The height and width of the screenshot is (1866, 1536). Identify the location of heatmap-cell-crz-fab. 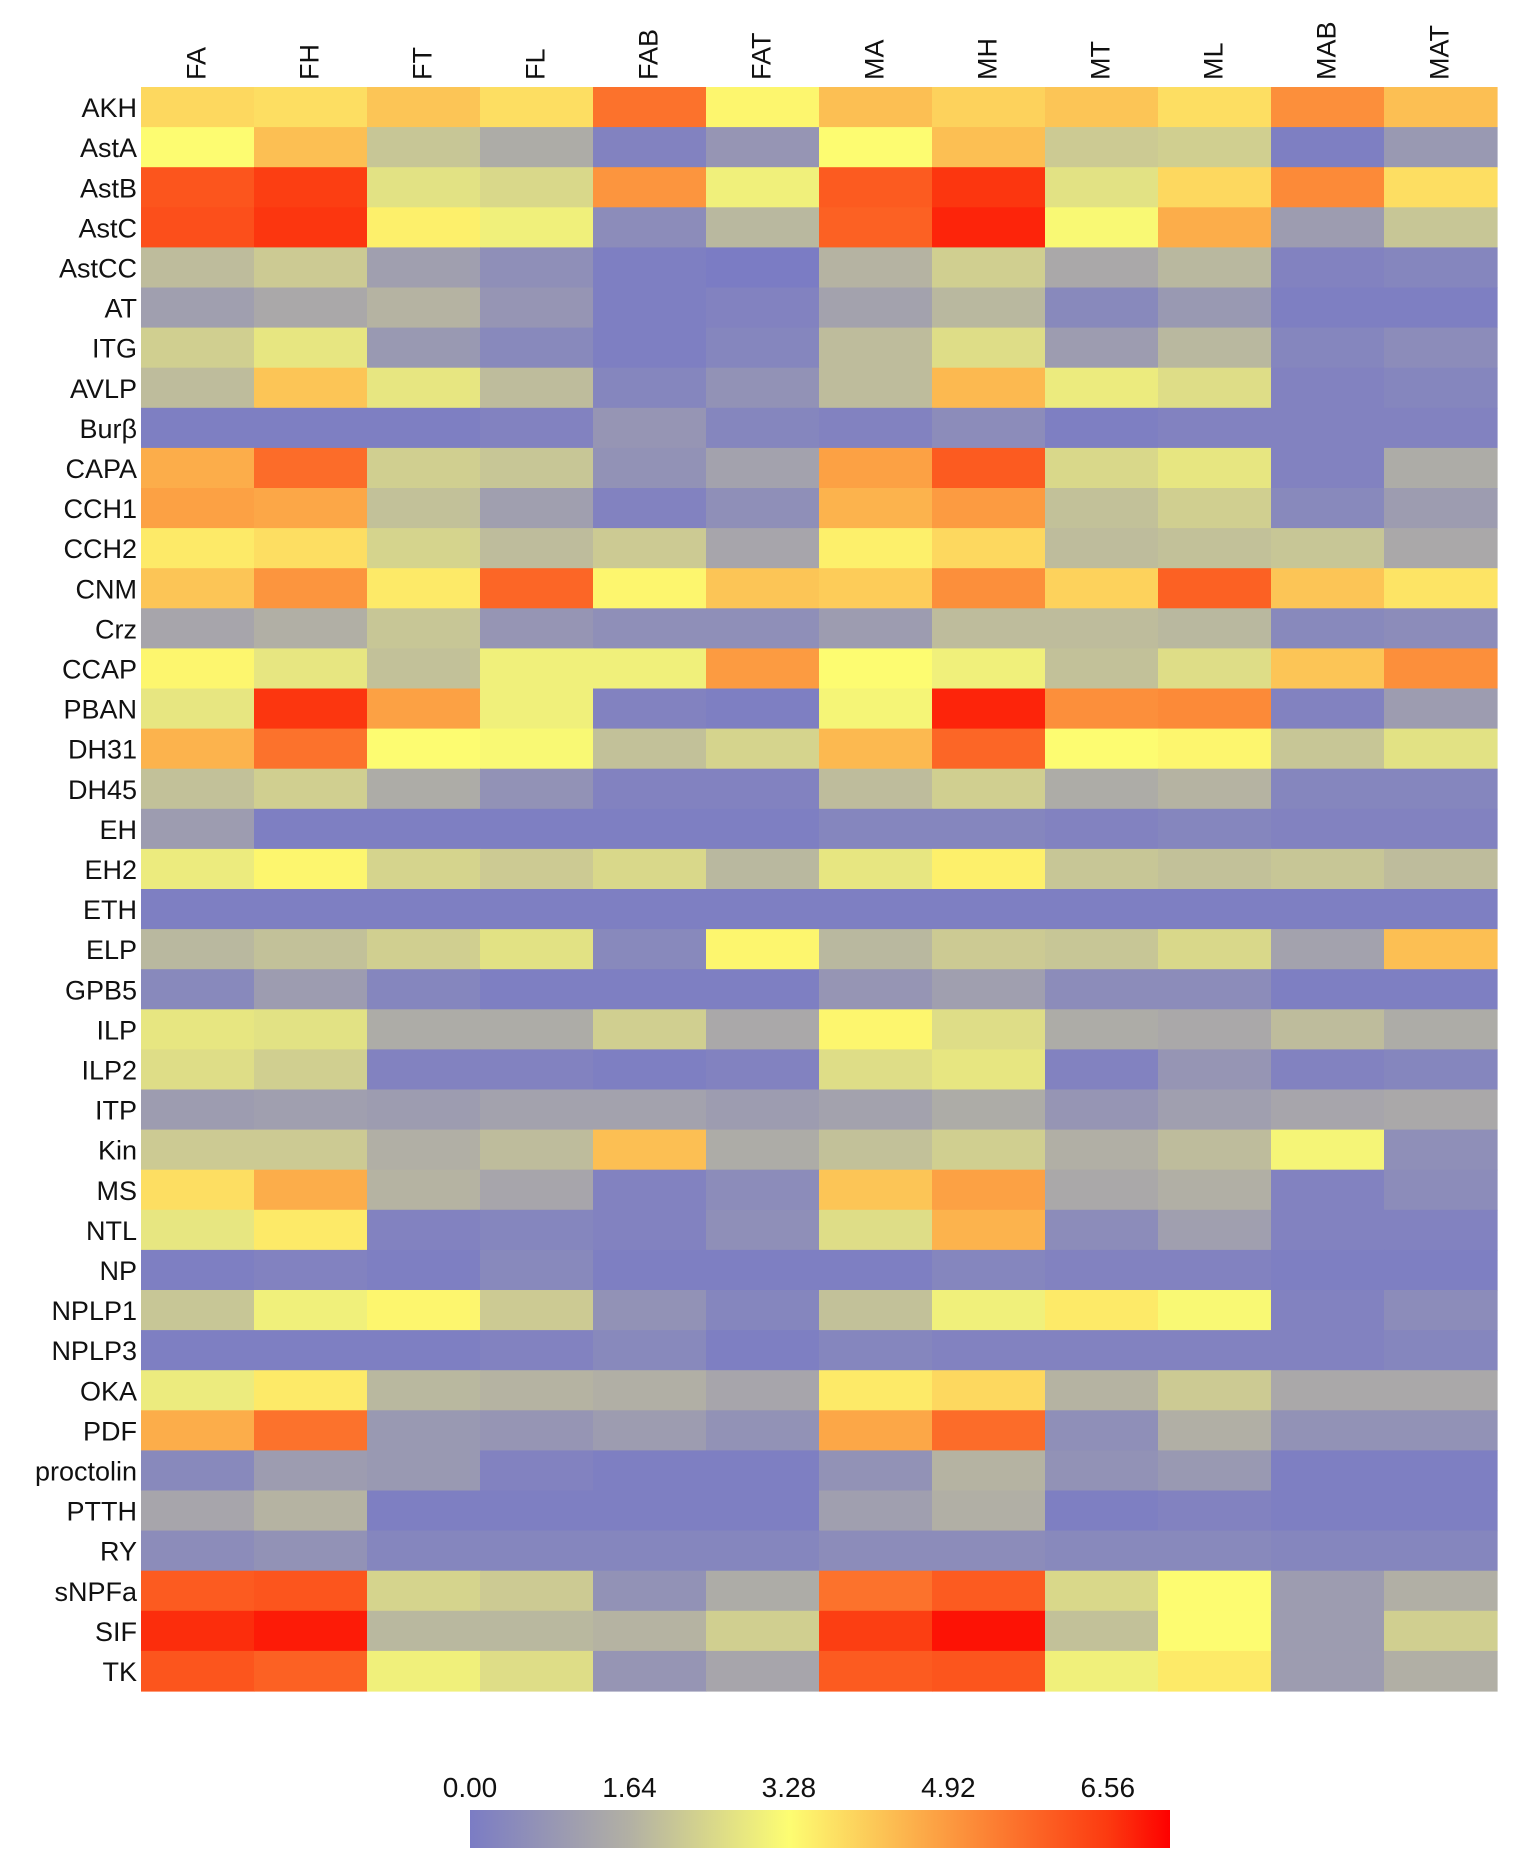
(650, 628).